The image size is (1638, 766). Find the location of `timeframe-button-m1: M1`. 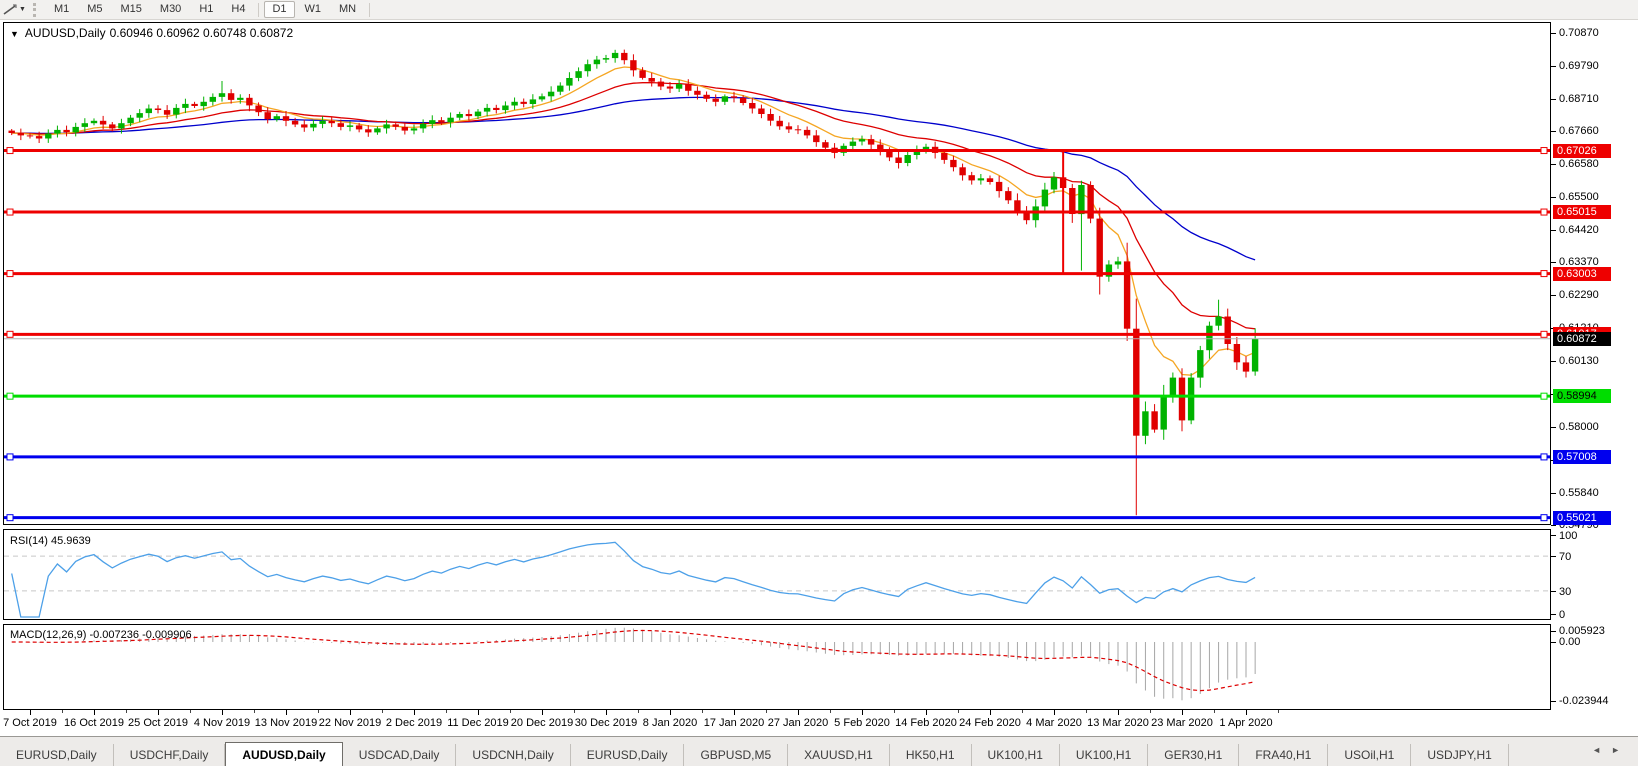

timeframe-button-m1: M1 is located at coordinates (61, 9).